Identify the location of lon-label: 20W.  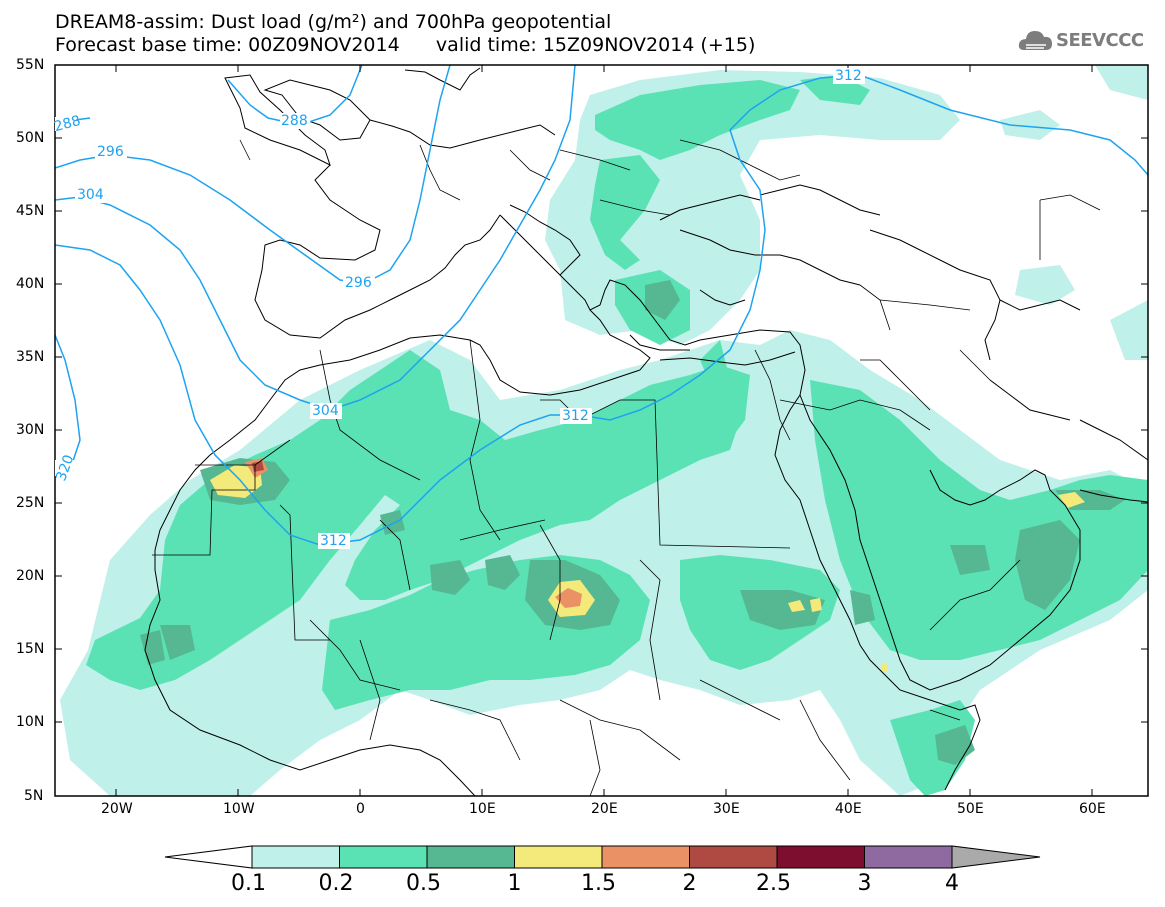
(117, 809).